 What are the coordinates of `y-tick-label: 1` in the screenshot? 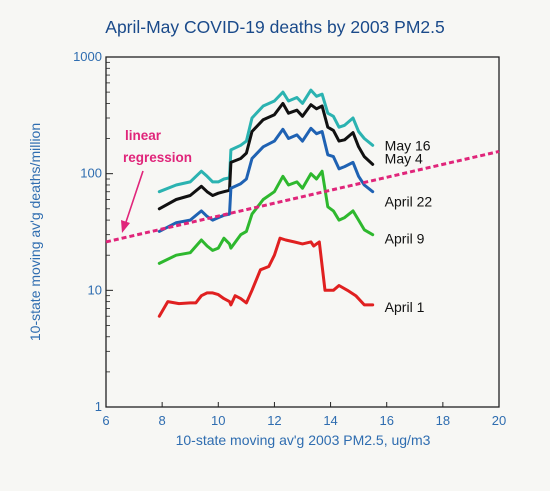 It's located at (98, 406).